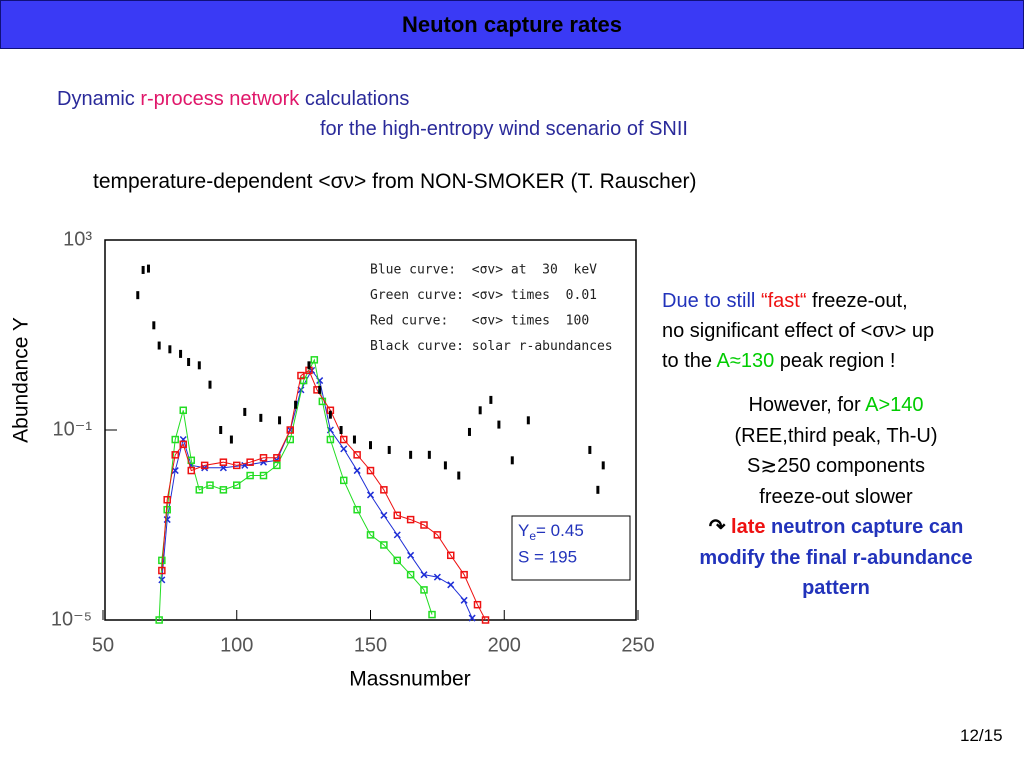 This screenshot has width=1024, height=768. Describe the element at coordinates (836, 466) in the screenshot. I see `text-span: S≳250 components` at that location.